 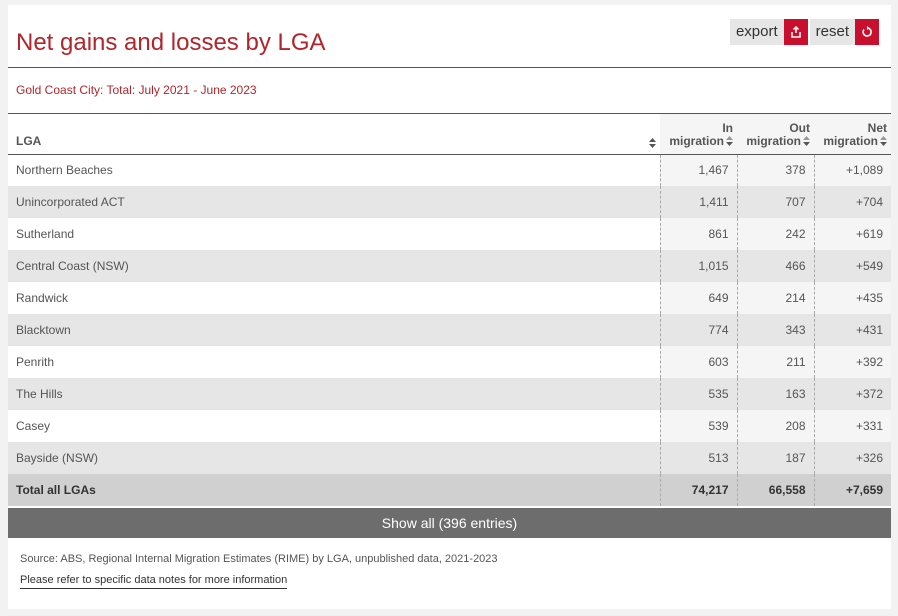 I want to click on cell-net-migration: +619, so click(x=852, y=234).